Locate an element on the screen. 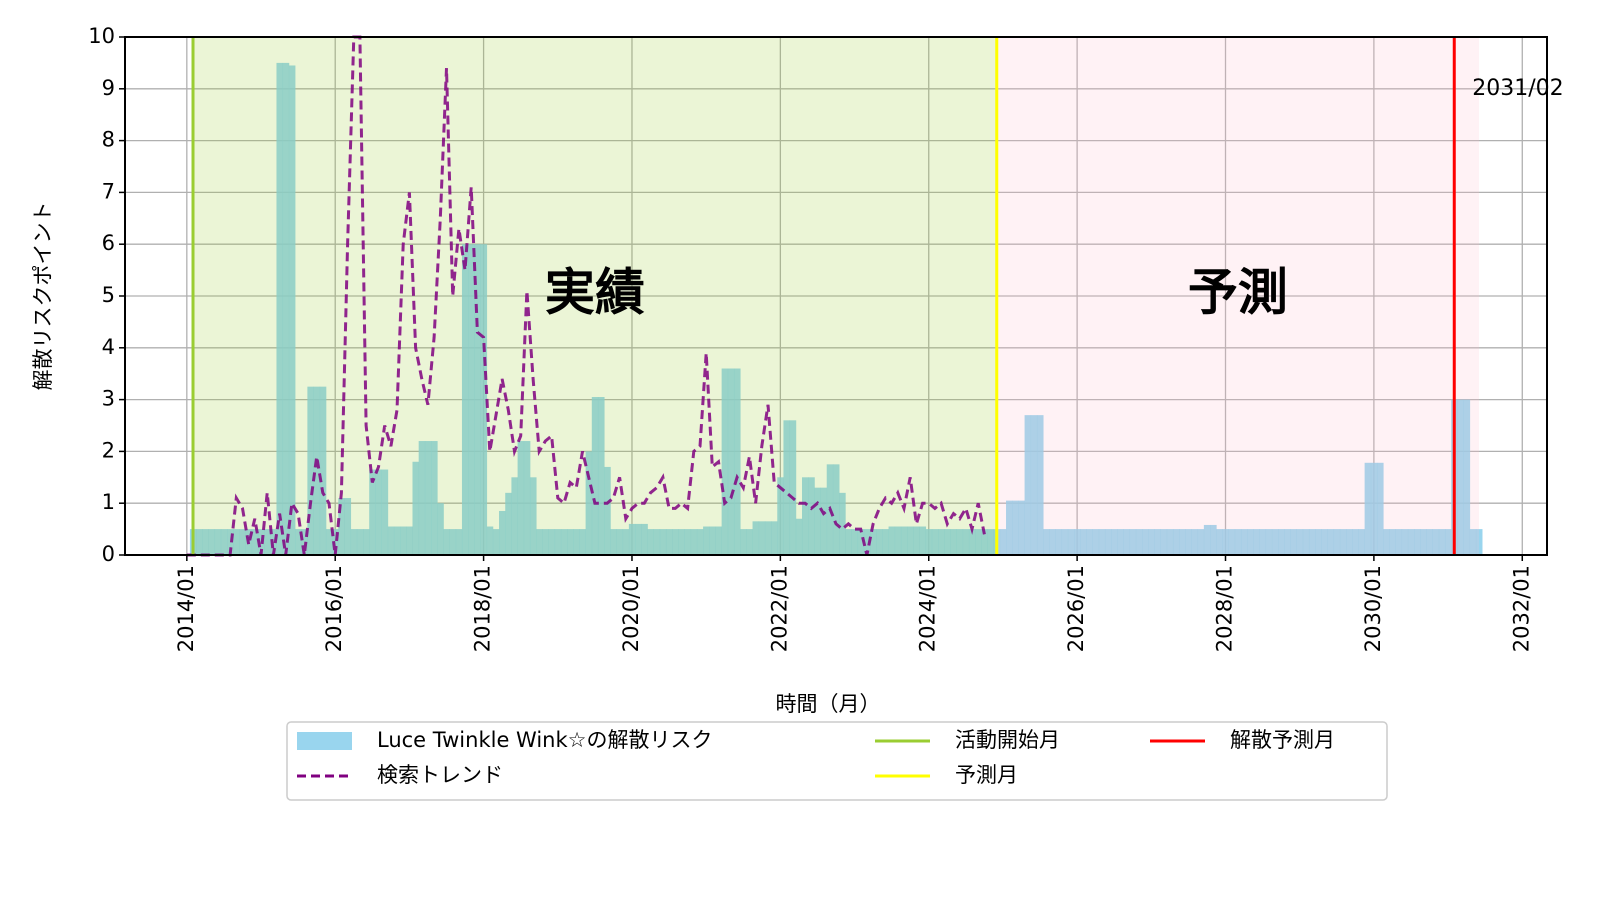 The width and height of the screenshot is (1611, 915). legend-label: Luce Twinkle Wink☆の解散リスク is located at coordinates (544, 740).